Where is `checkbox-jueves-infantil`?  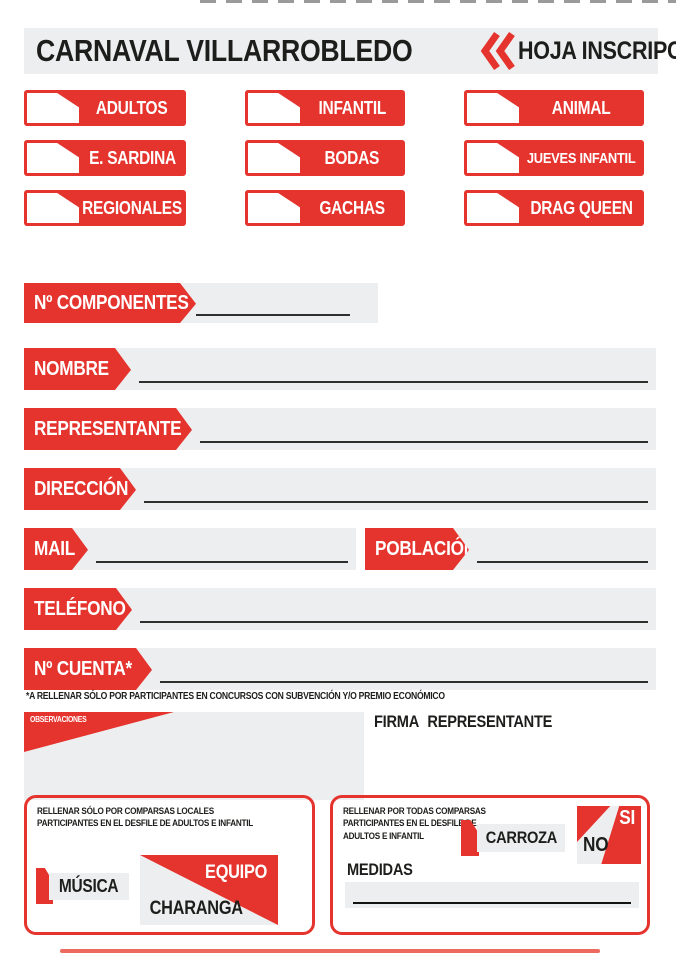
checkbox-jueves-infantil is located at coordinates (493, 158).